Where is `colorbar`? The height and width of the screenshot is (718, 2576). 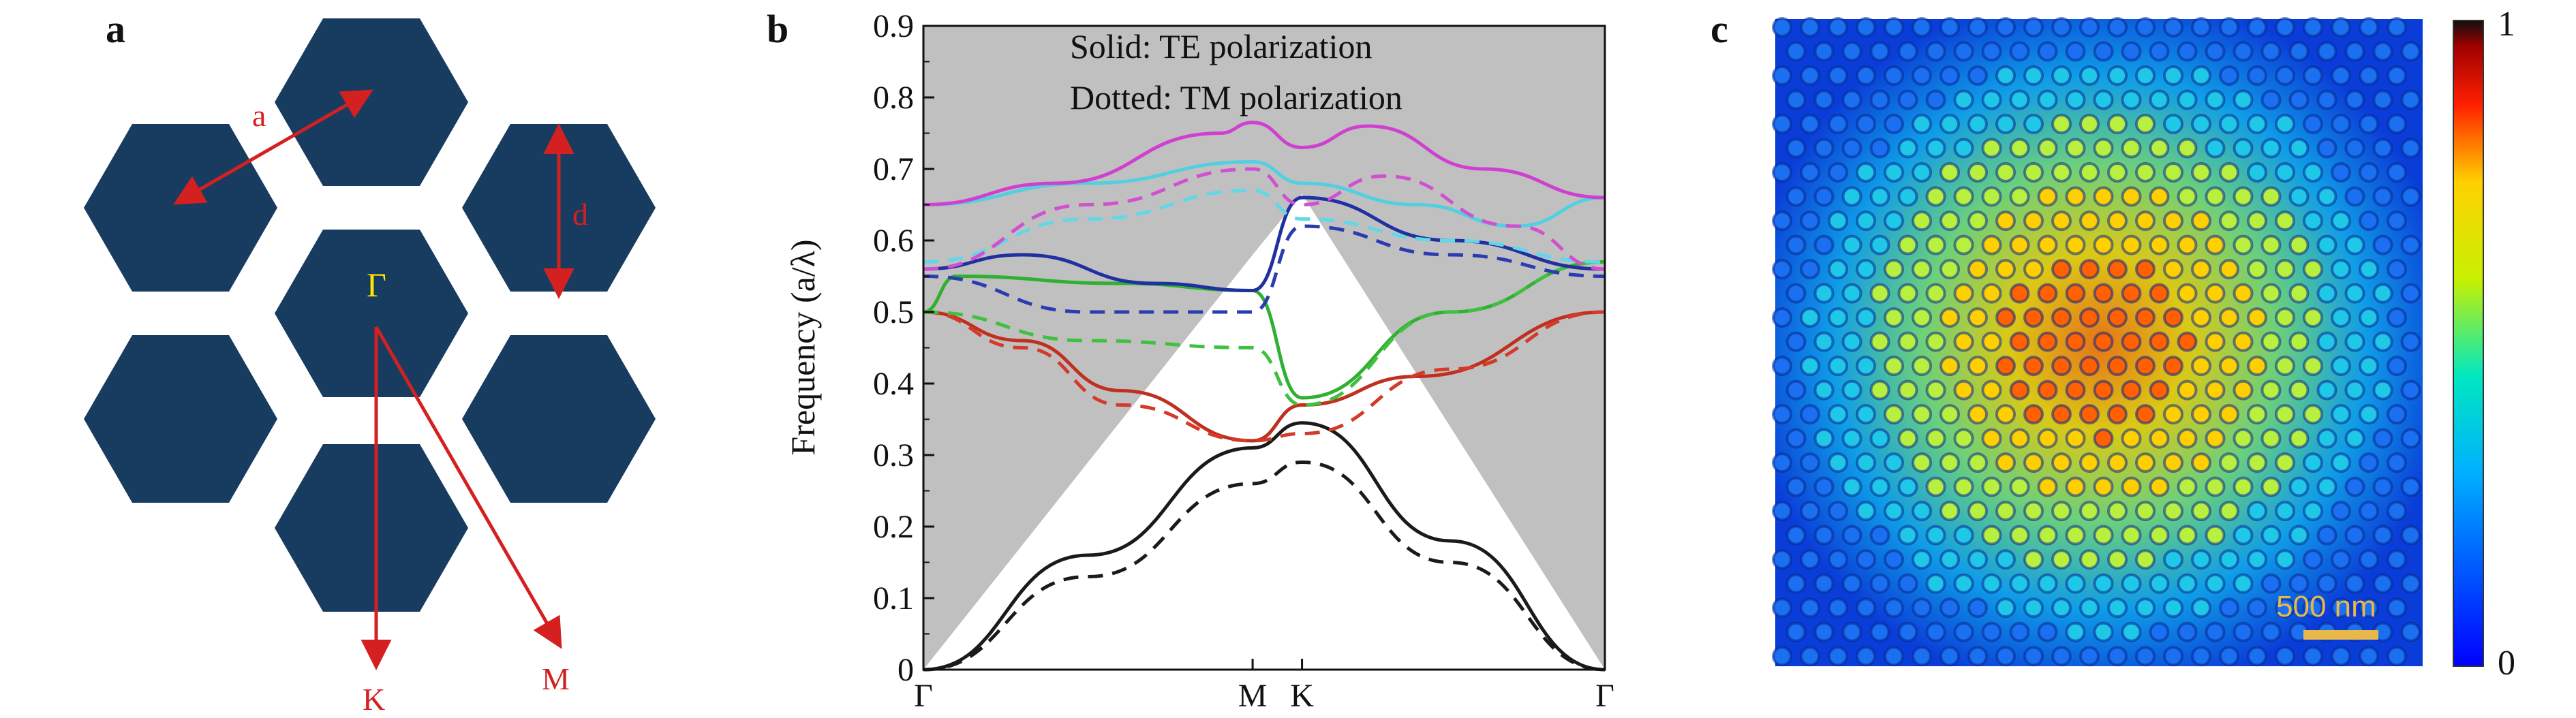
colorbar is located at coordinates (2468, 344).